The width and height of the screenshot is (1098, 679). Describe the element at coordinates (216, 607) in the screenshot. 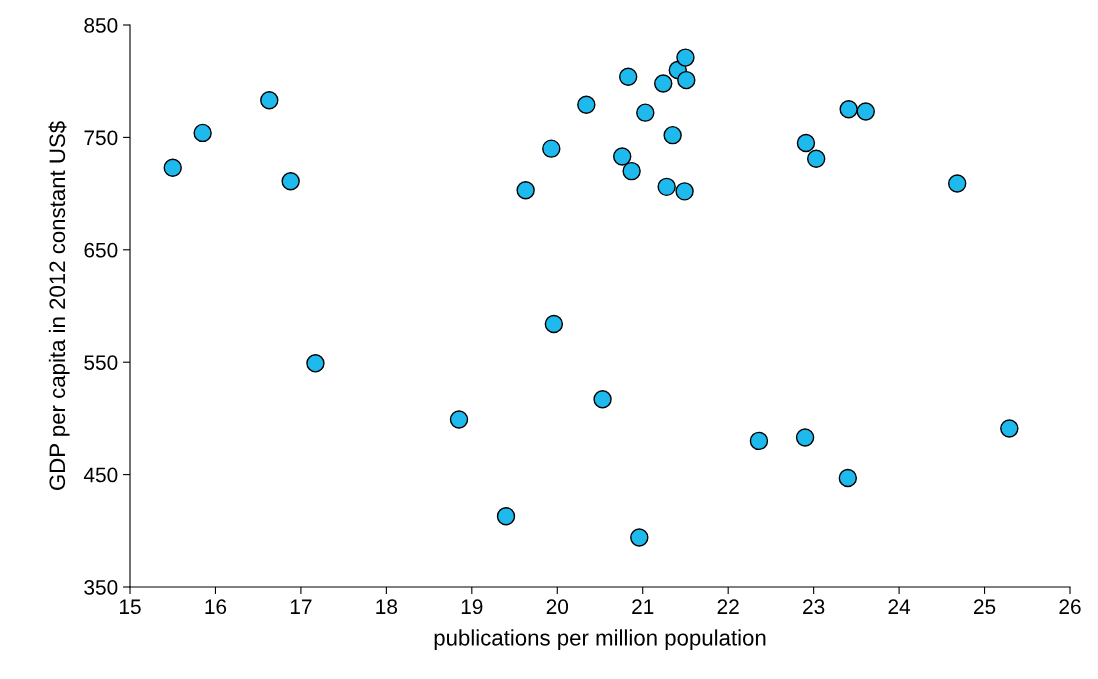

I see `x-tick-label: 16` at that location.